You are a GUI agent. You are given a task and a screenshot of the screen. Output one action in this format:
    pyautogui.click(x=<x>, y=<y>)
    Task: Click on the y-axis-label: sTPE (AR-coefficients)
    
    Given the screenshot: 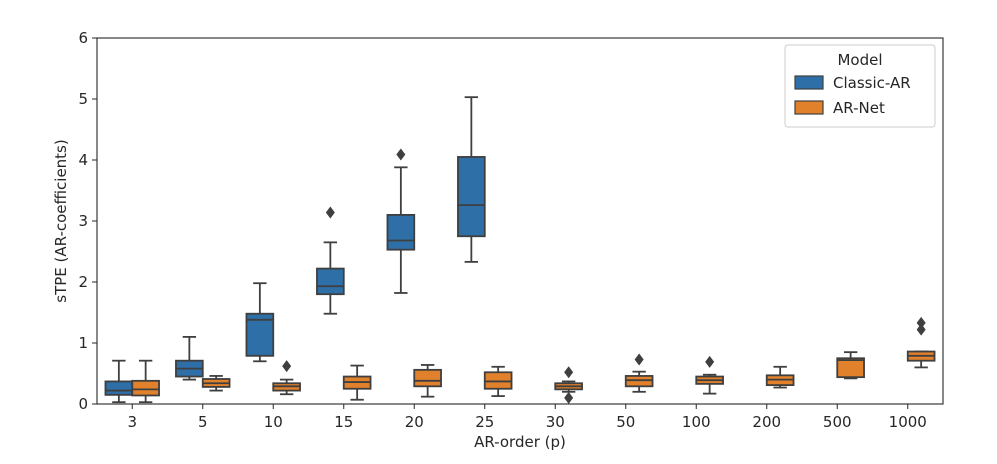 What is the action you would take?
    pyautogui.click(x=61, y=220)
    